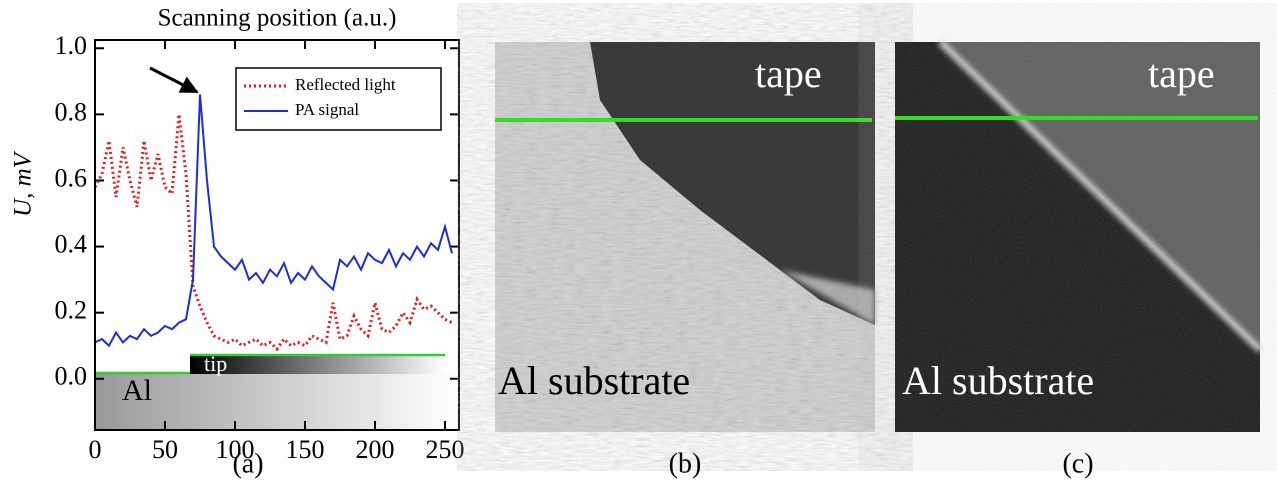 The image size is (1277, 494). I want to click on panel-label: (c), so click(1077, 463).